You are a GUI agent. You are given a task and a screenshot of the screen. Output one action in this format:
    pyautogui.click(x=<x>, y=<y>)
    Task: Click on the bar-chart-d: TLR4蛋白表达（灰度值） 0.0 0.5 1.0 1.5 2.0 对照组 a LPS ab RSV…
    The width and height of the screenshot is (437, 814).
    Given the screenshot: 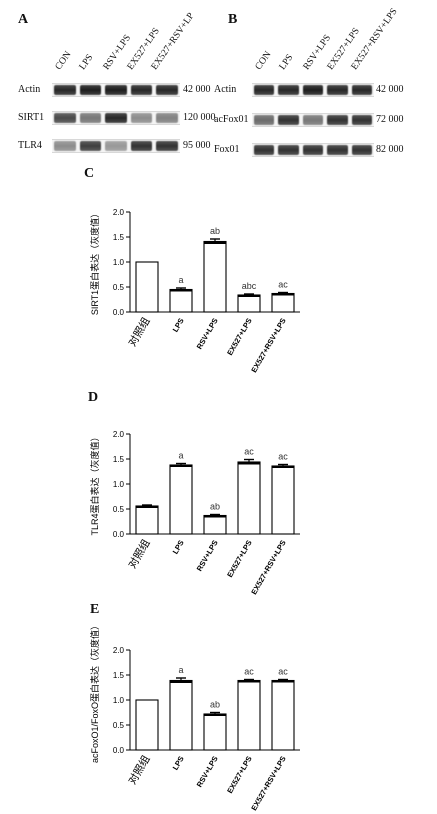 What is the action you would take?
    pyautogui.click(x=194, y=513)
    